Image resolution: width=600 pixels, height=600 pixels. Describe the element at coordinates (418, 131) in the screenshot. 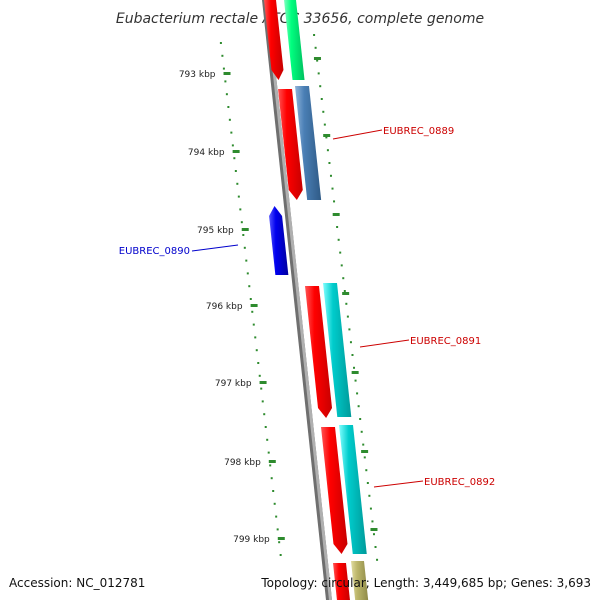

I see `gene-label: EUBREC_0889` at that location.